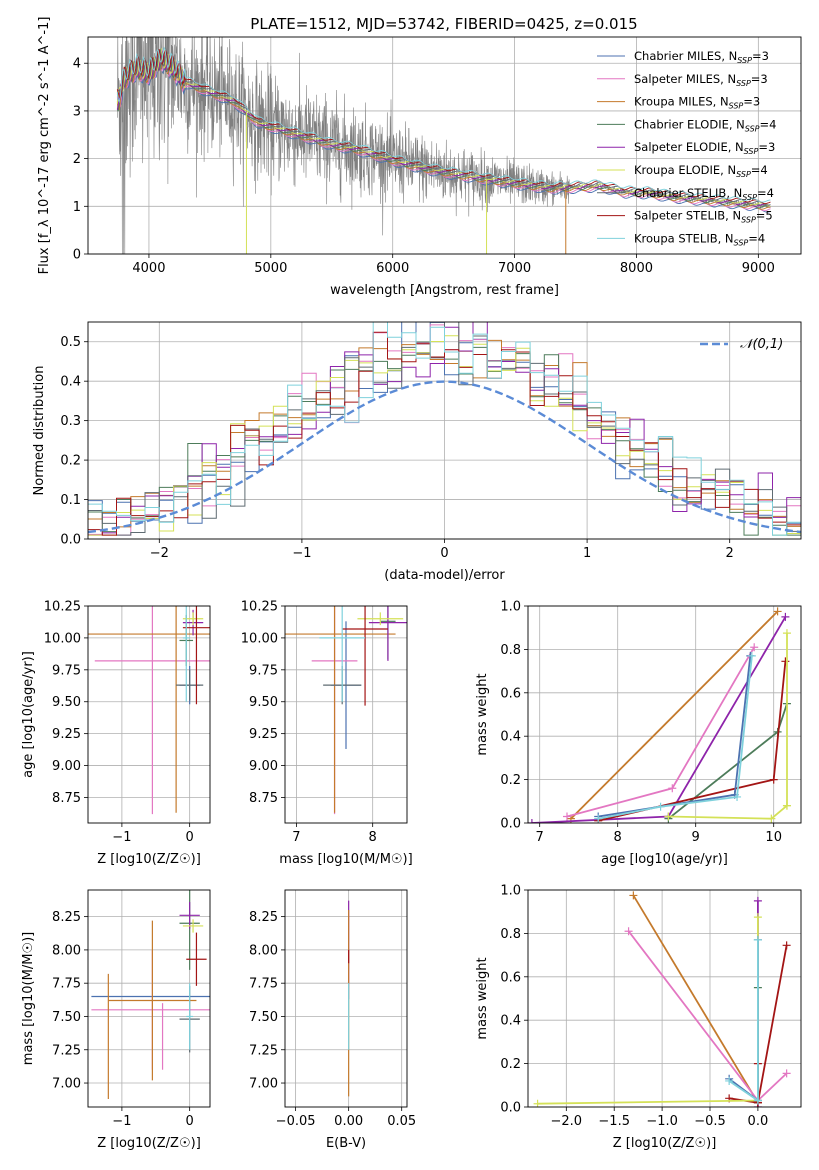 The height and width of the screenshot is (1170, 819). I want to click on ticks-mass_age: 7 8 8.75 9.00 9.25 9.50 9.75 10.00 10.25, so click(309, 723).